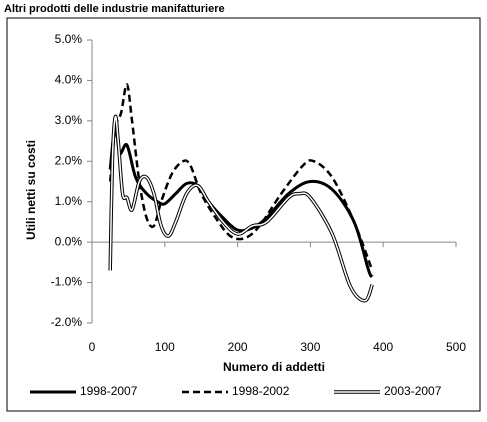  I want to click on legend-label: 2003-2007, so click(413, 391).